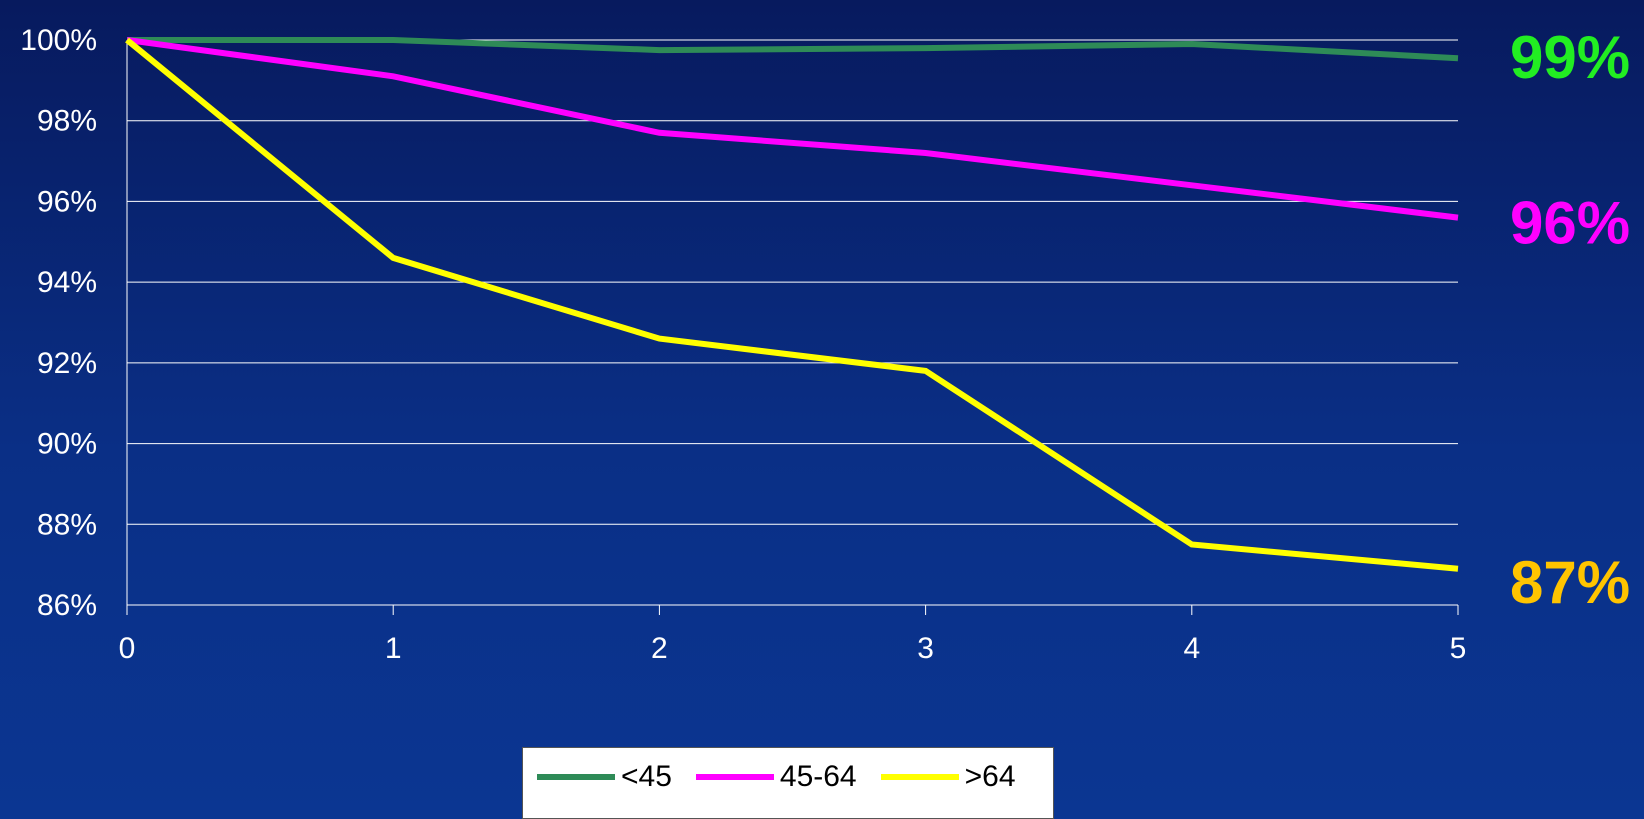 The width and height of the screenshot is (1644, 819). I want to click on x-tick-label: 0, so click(127, 648).